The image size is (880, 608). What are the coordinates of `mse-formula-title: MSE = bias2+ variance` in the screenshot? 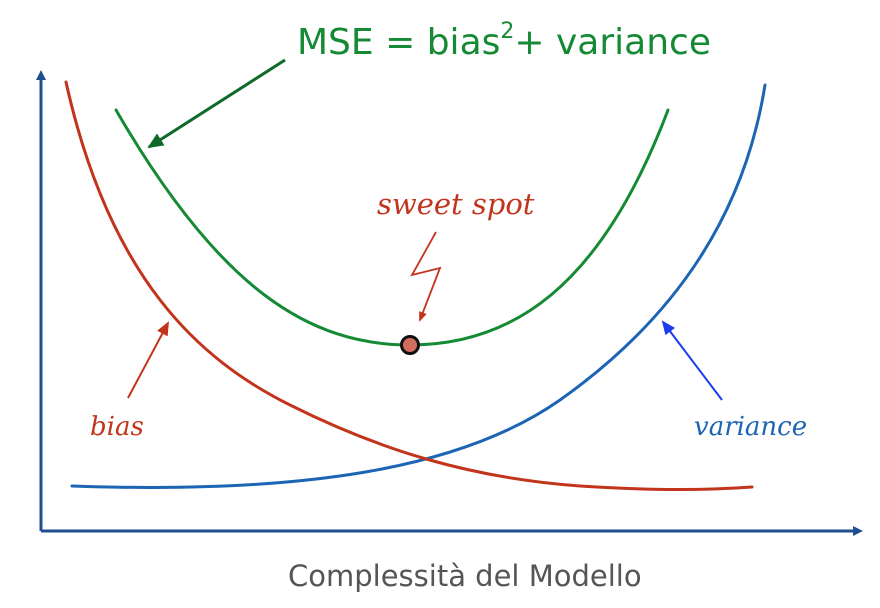 It's located at (504, 41).